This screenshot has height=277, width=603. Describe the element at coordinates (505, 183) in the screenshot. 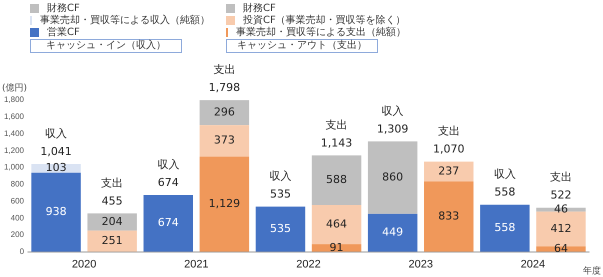

I see `total-label: 収入 558` at that location.